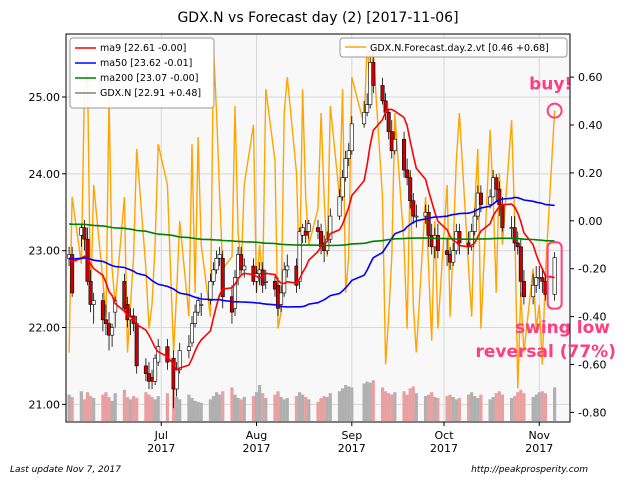  Describe the element at coordinates (546, 218) in the screenshot. I see `annotations: buy! swing low reversal (77%)` at that location.